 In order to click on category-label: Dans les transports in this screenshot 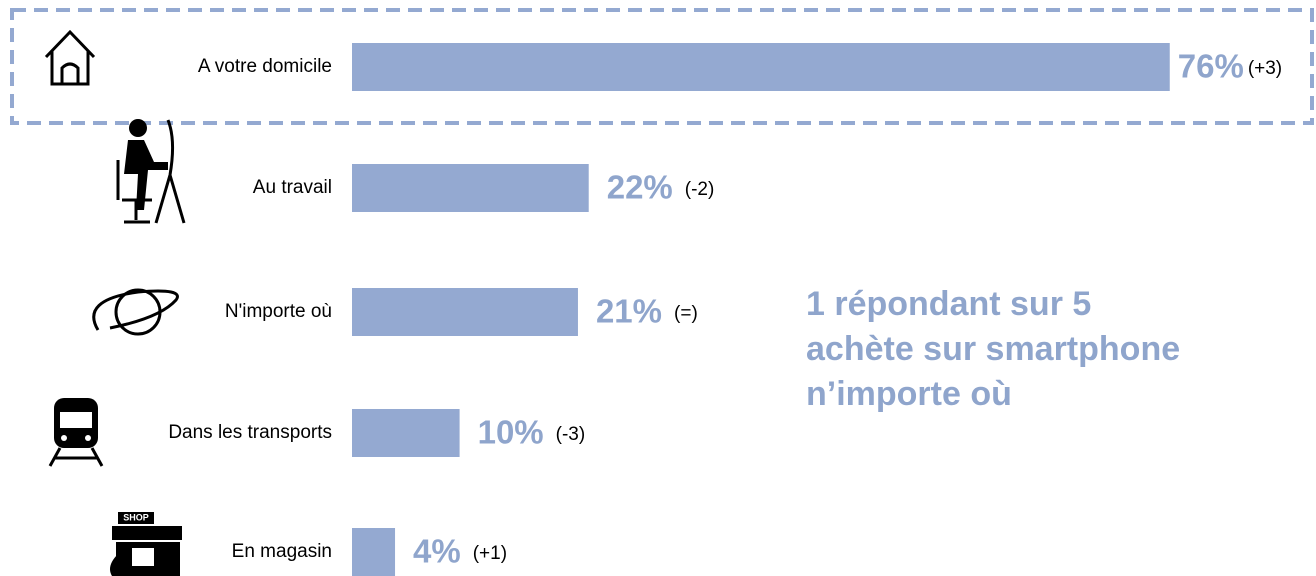, I will do `click(250, 432)`.